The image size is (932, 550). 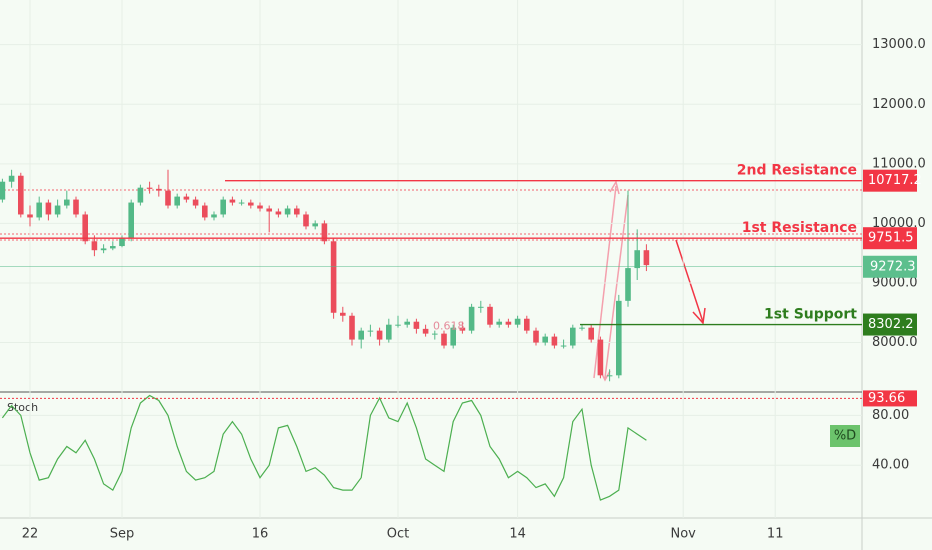 What do you see at coordinates (260, 534) in the screenshot?
I see `x-tick-label: 16` at bounding box center [260, 534].